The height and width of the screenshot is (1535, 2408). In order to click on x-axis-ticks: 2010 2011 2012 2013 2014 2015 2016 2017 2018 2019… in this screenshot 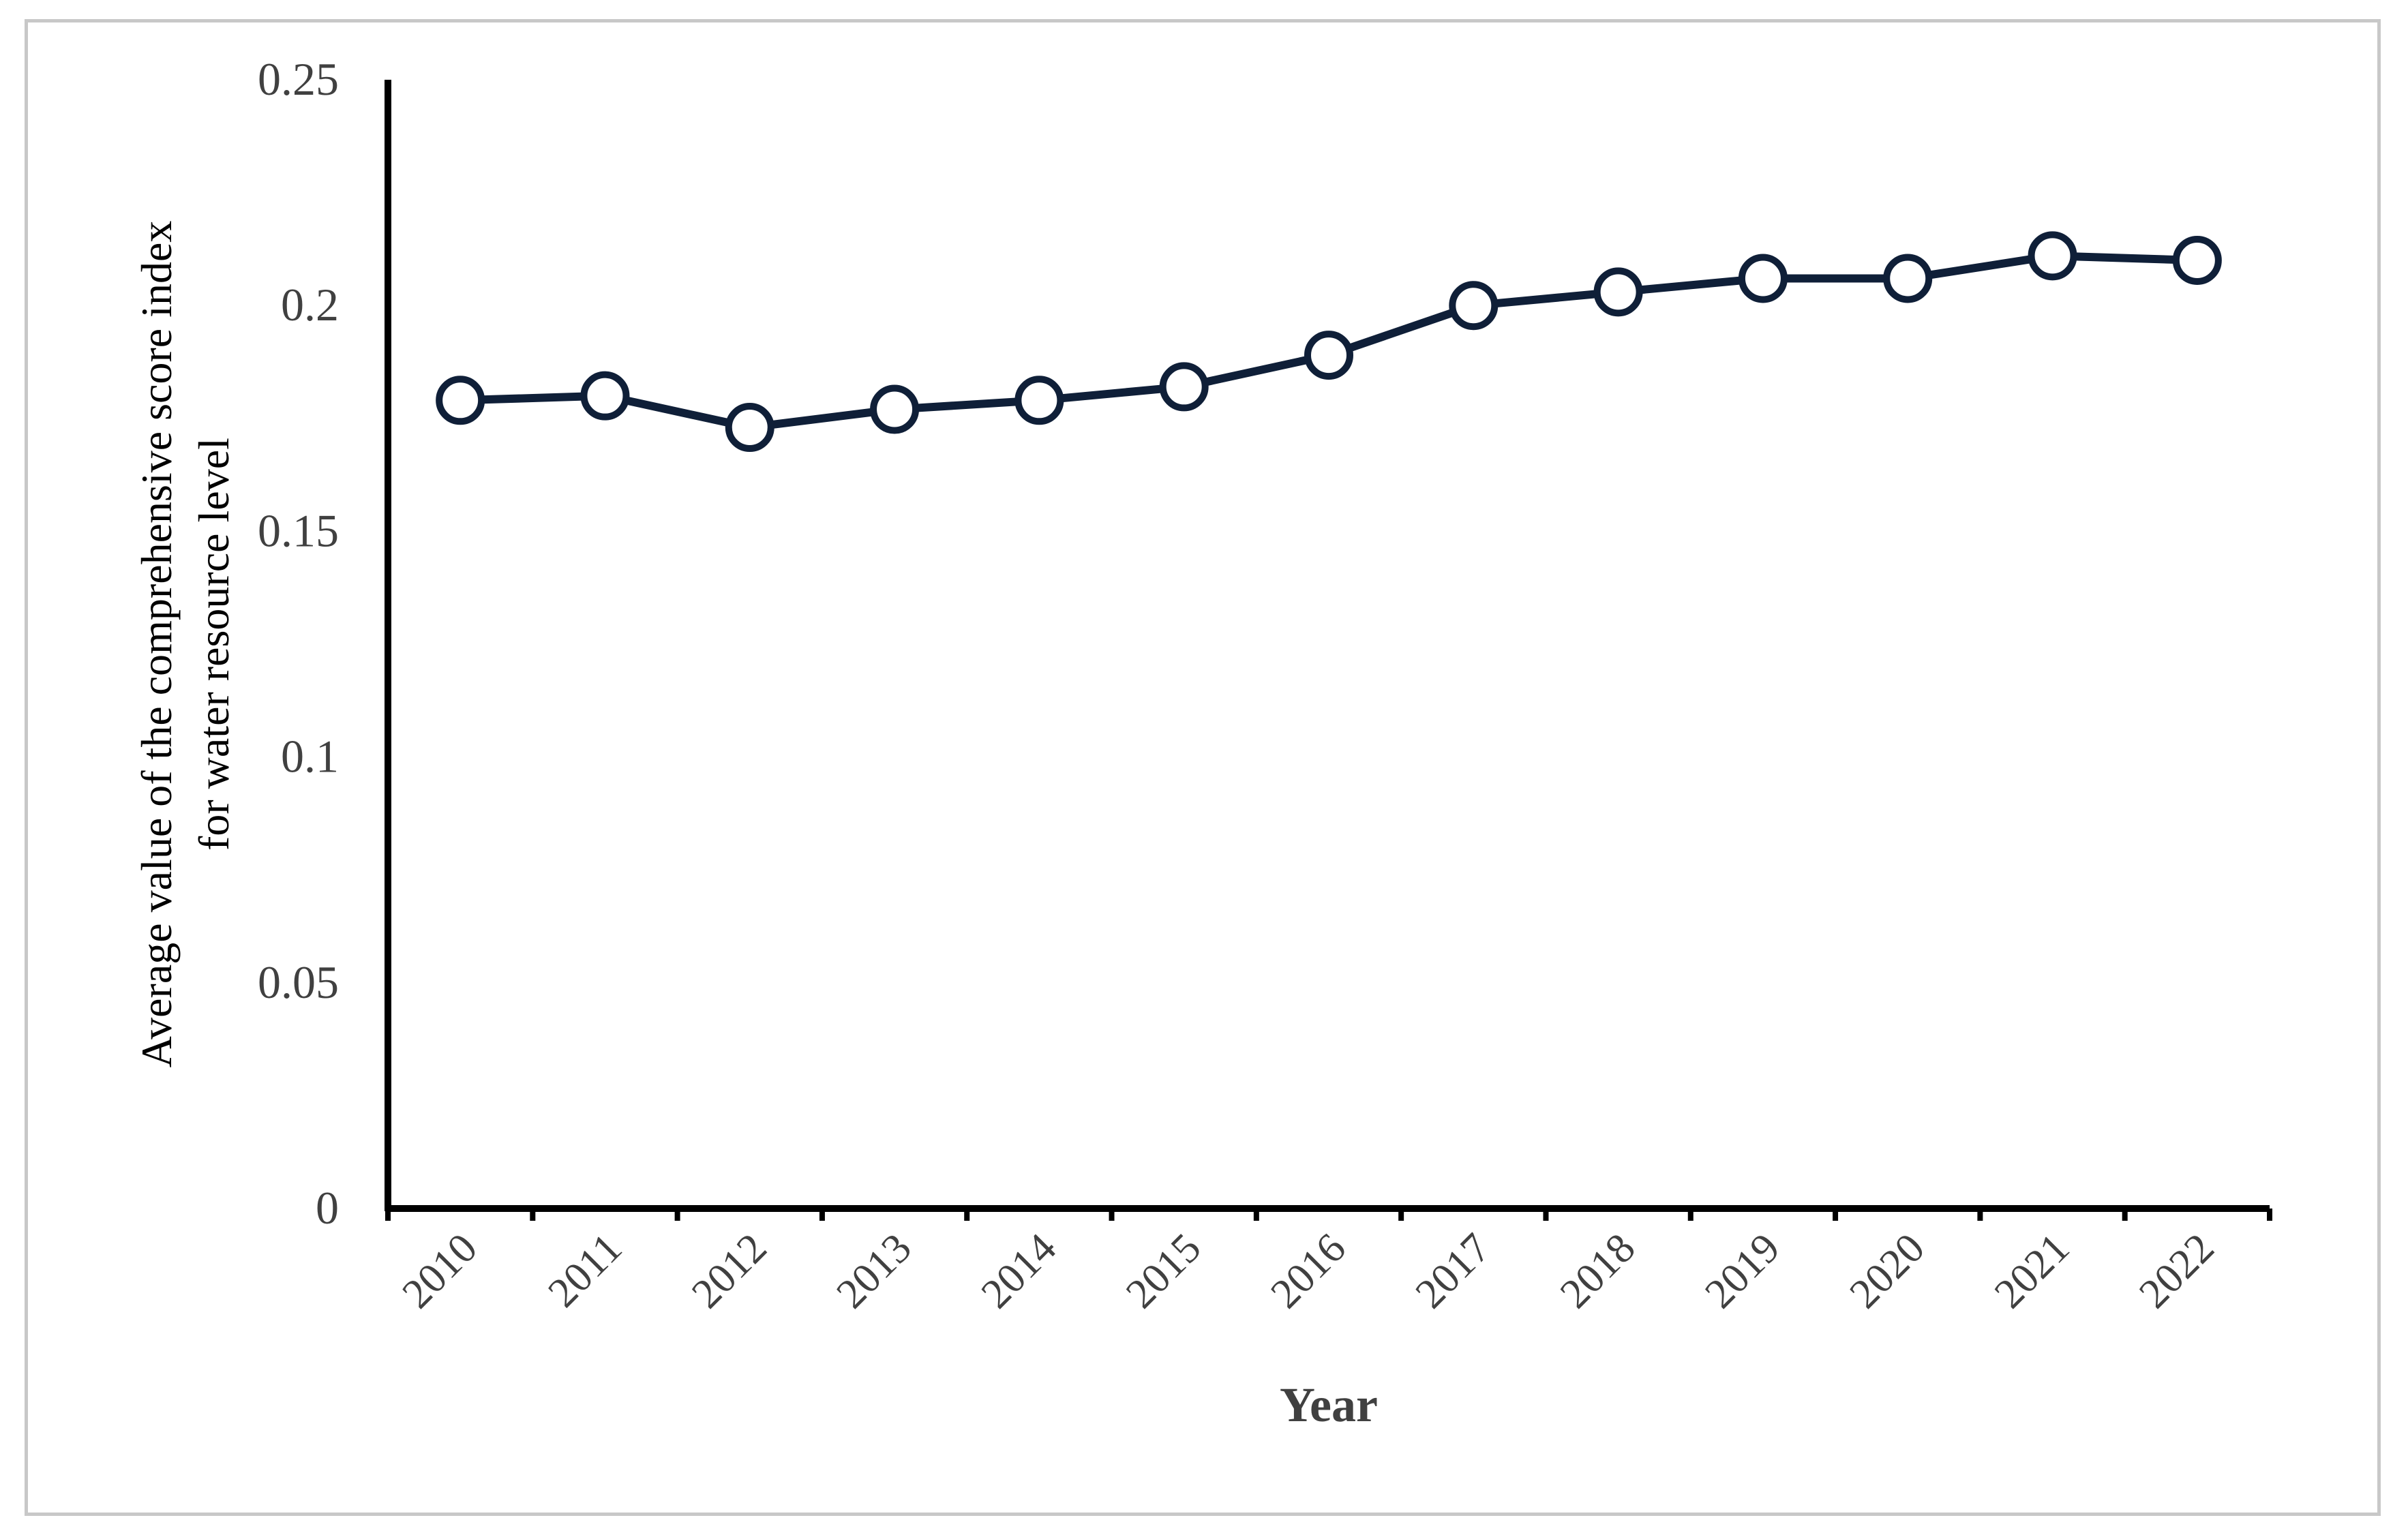, I will do `click(1328, 1264)`.